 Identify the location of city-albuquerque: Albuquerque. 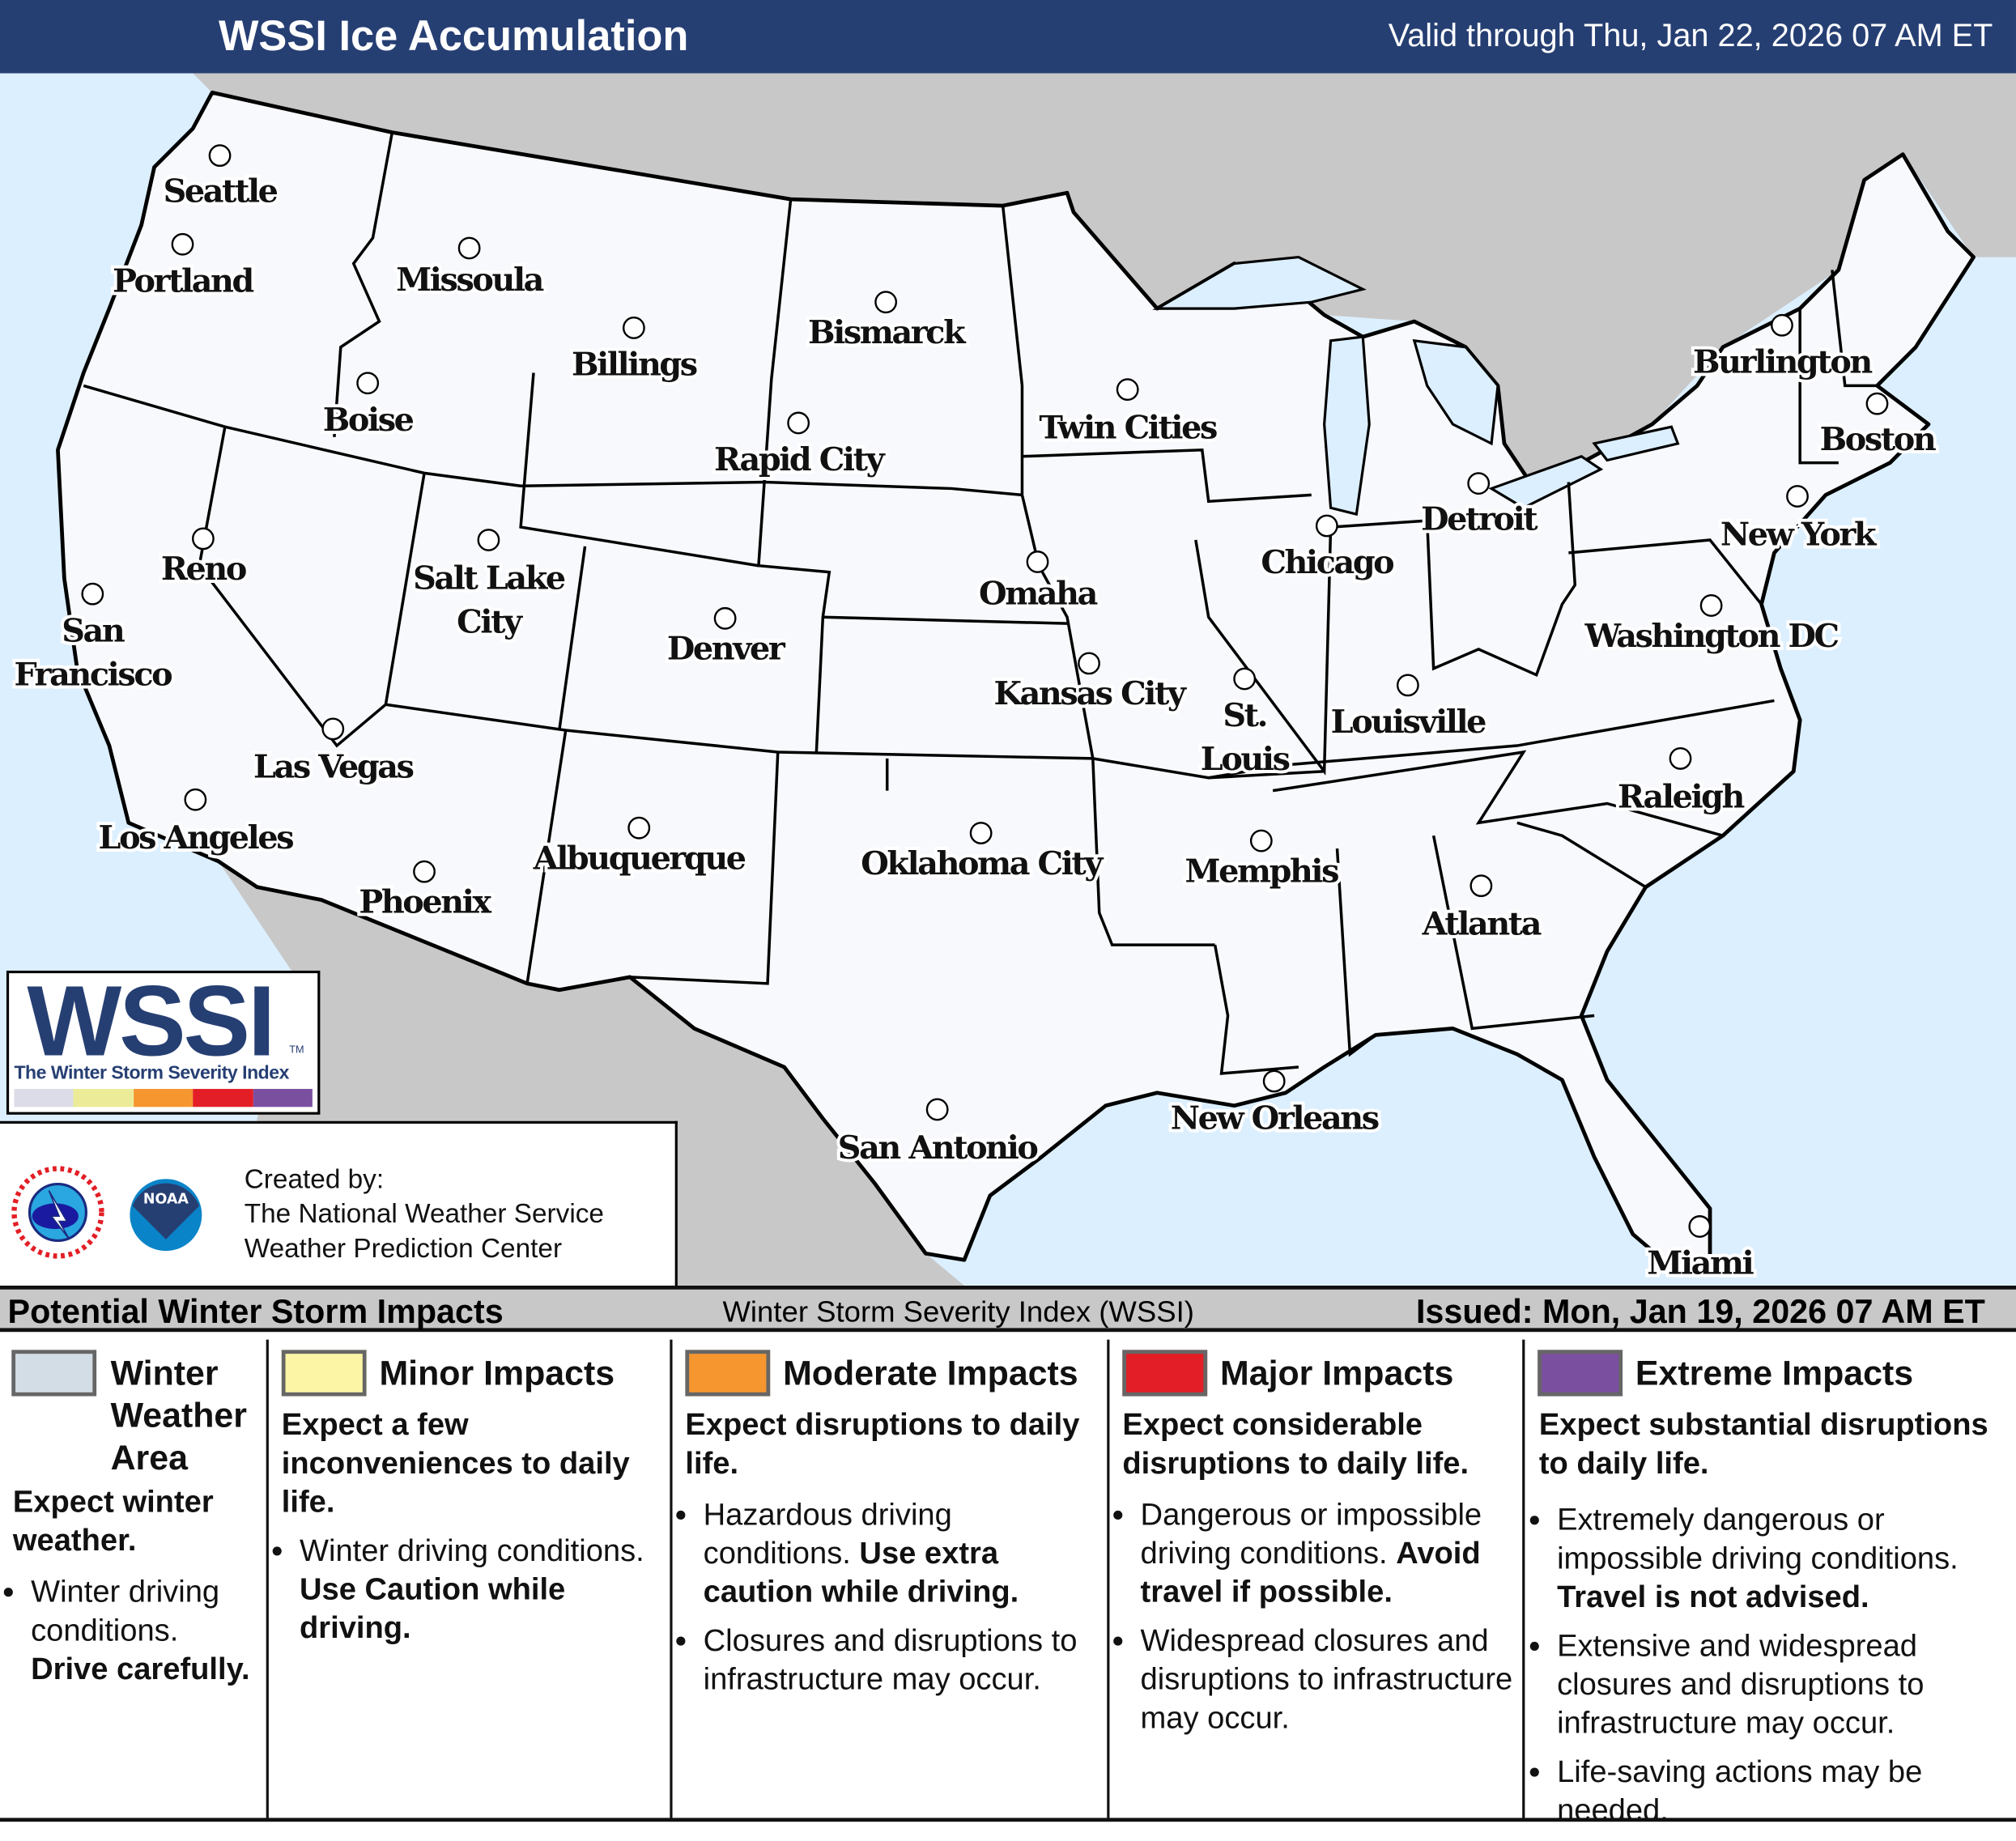
(640, 848).